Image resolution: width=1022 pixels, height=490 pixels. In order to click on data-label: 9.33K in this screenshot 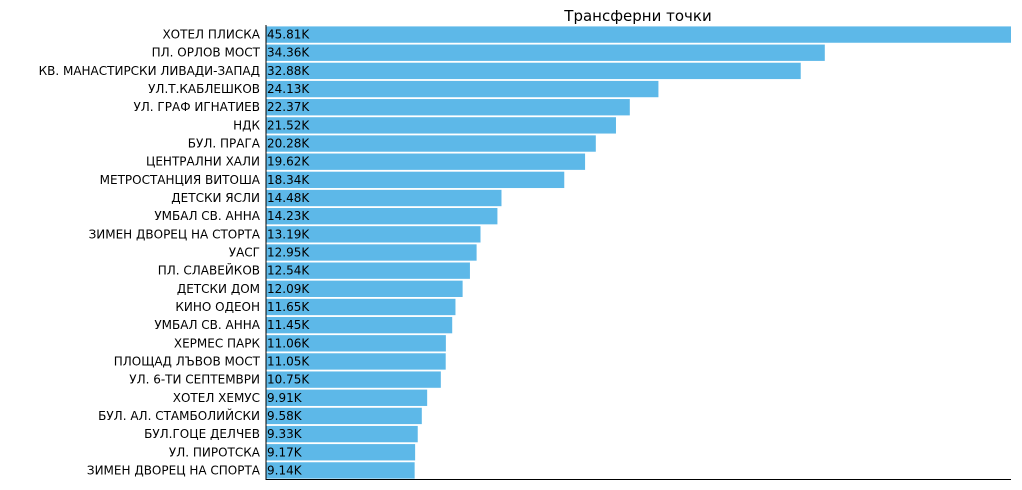, I will do `click(285, 434)`.